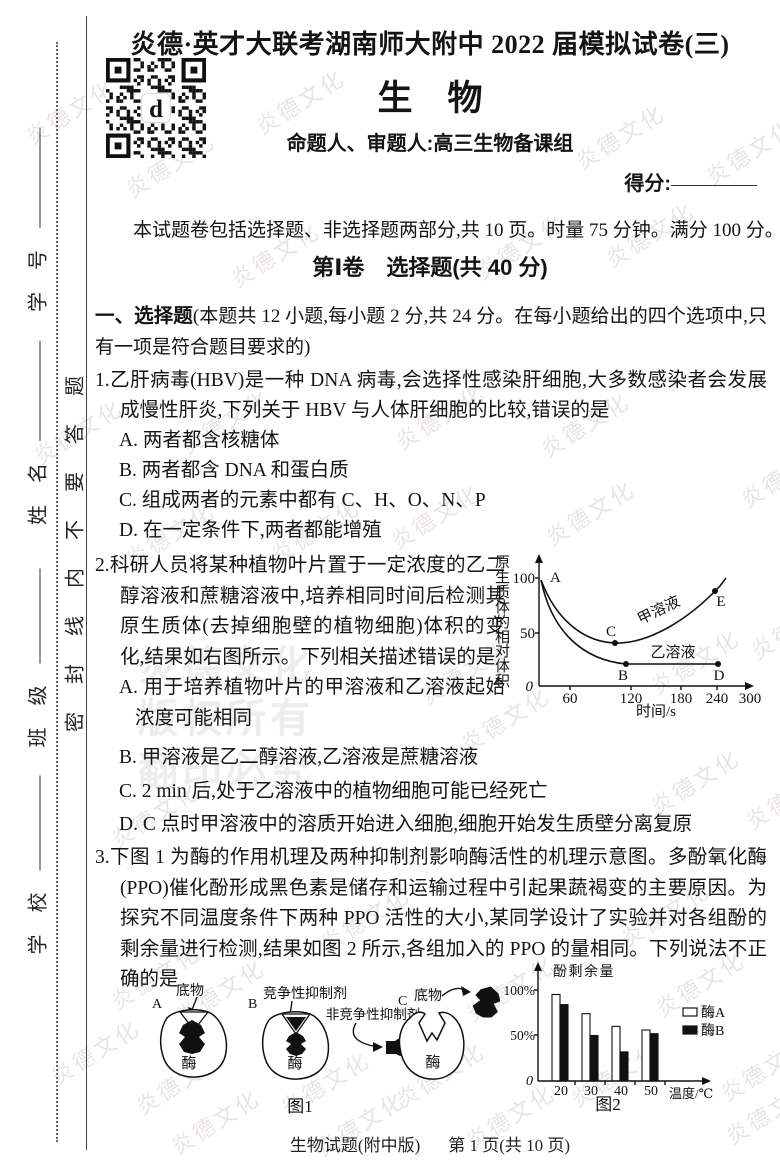  I want to click on x-tick-120: 120, so click(631, 699).